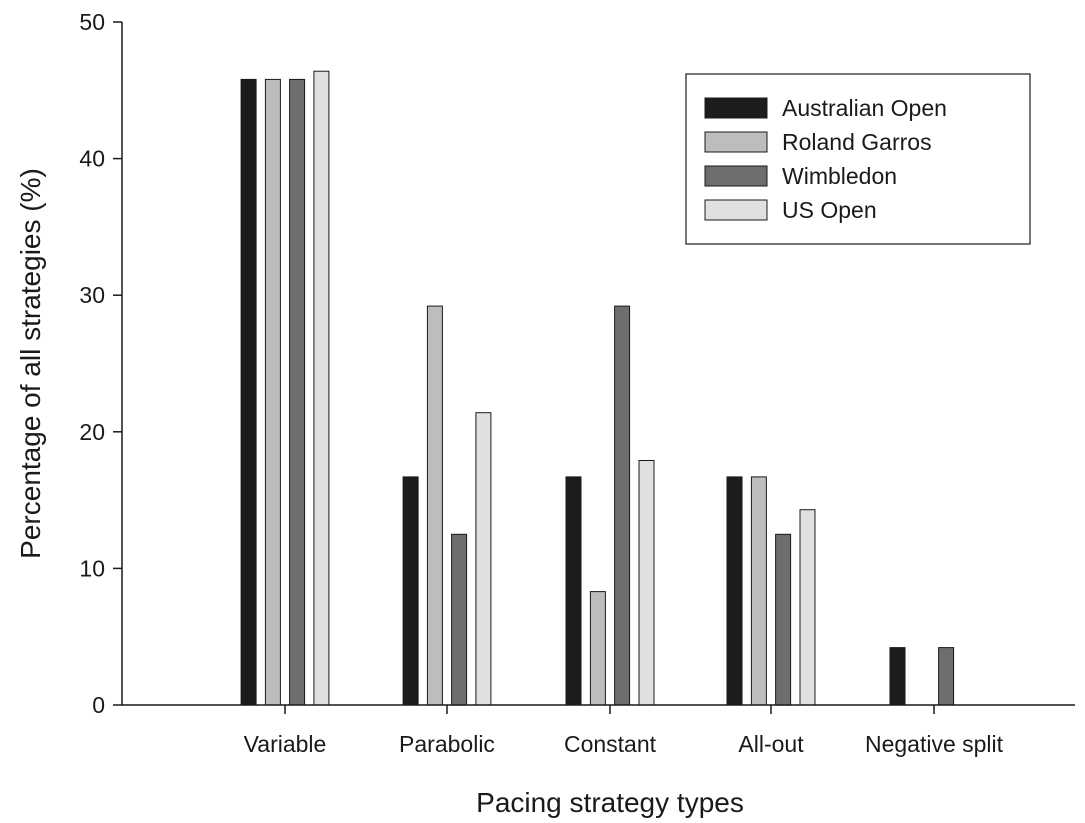  What do you see at coordinates (897, 676) in the screenshot?
I see `bar-negative-split-australian-open` at bounding box center [897, 676].